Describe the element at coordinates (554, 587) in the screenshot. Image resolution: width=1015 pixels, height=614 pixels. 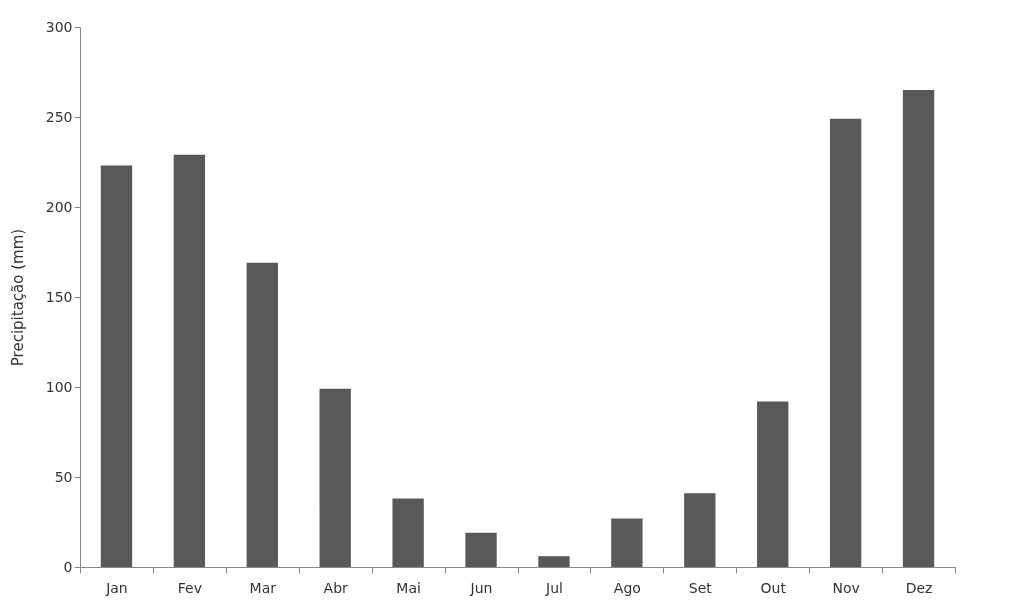
I see `x-tick-label: Jul` at that location.